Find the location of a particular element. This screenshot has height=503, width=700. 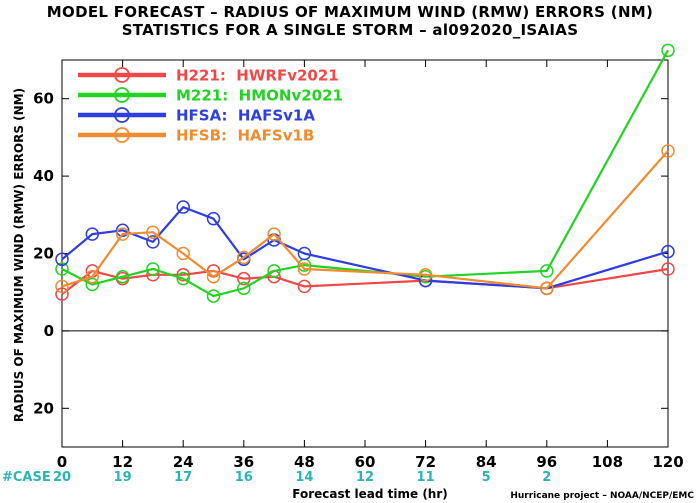

case-count: 12 is located at coordinates (365, 477).